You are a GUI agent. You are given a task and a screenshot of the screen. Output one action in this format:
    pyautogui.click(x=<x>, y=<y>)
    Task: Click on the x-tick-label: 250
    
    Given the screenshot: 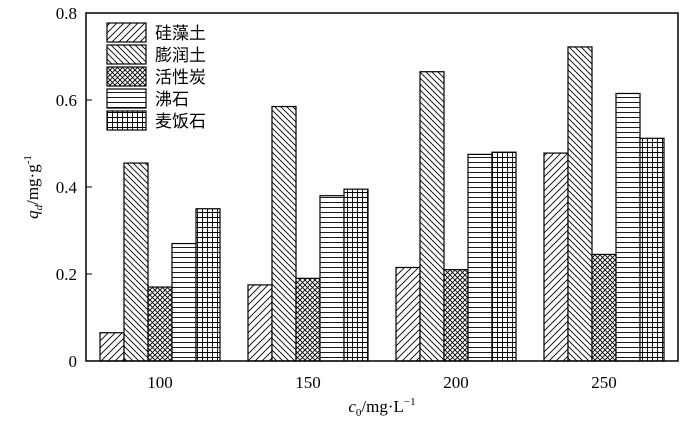 What is the action you would take?
    pyautogui.click(x=604, y=382)
    